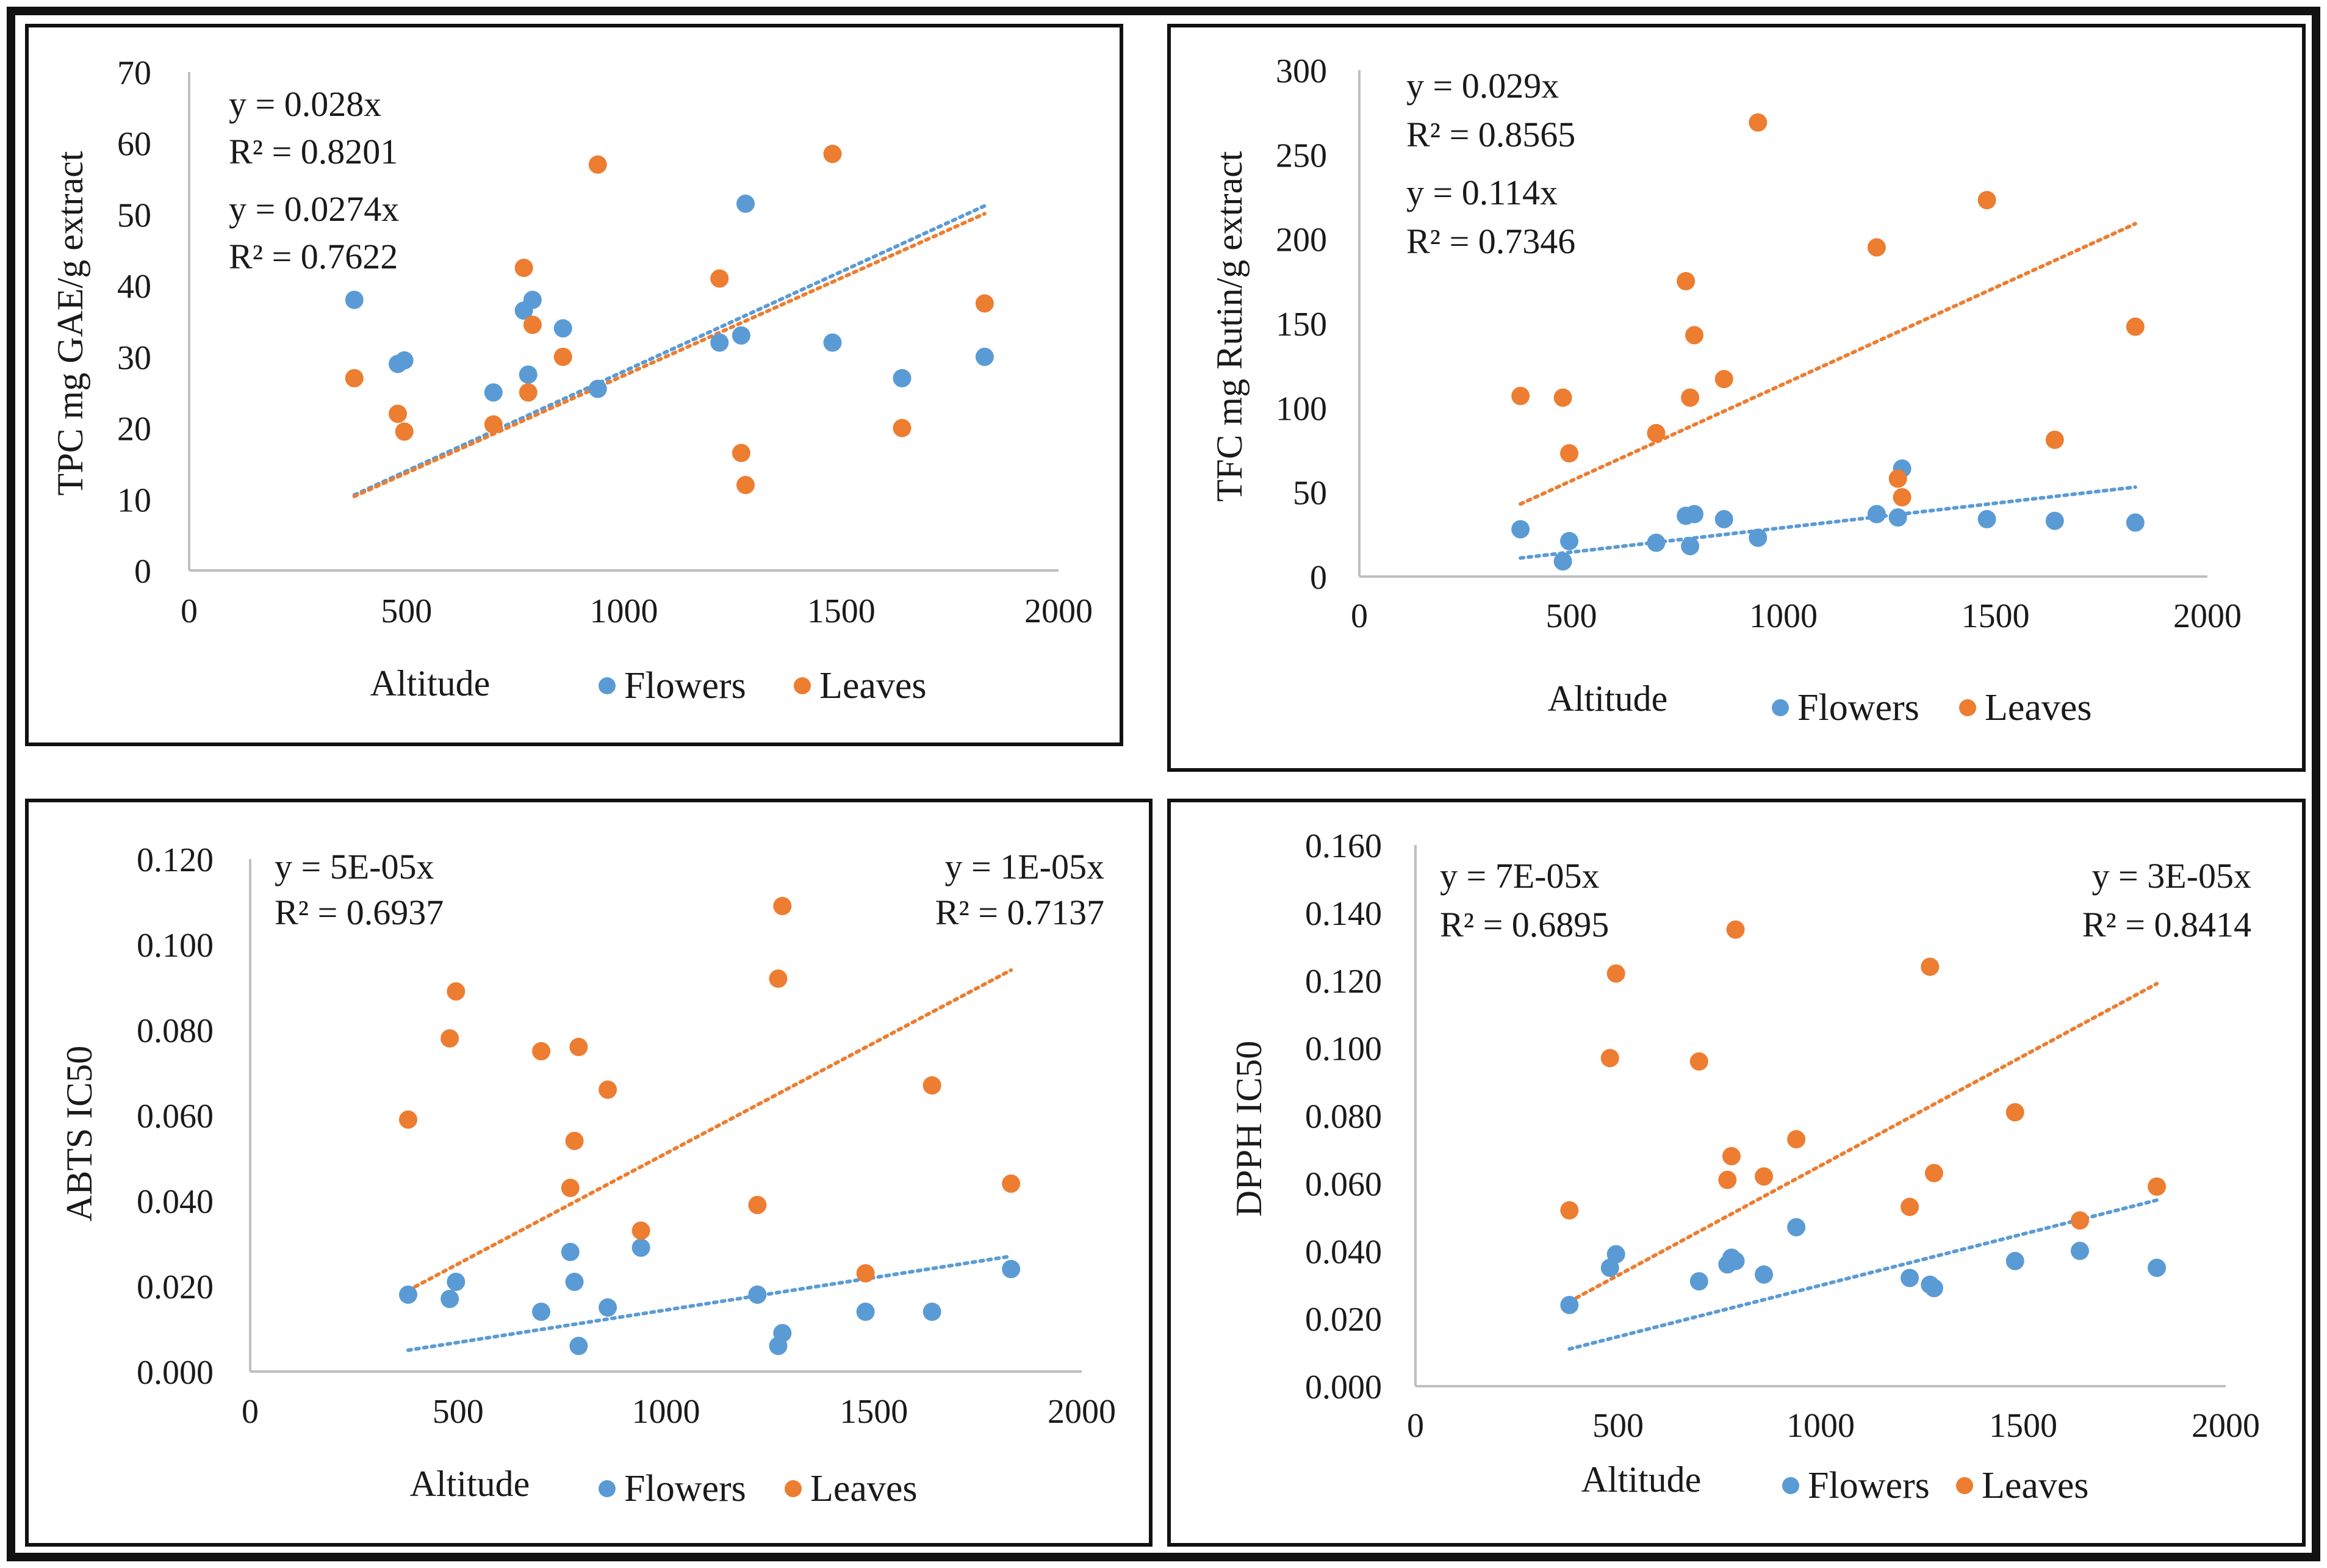  I want to click on y-axis-title: DPPH IC50, so click(1249, 1129).